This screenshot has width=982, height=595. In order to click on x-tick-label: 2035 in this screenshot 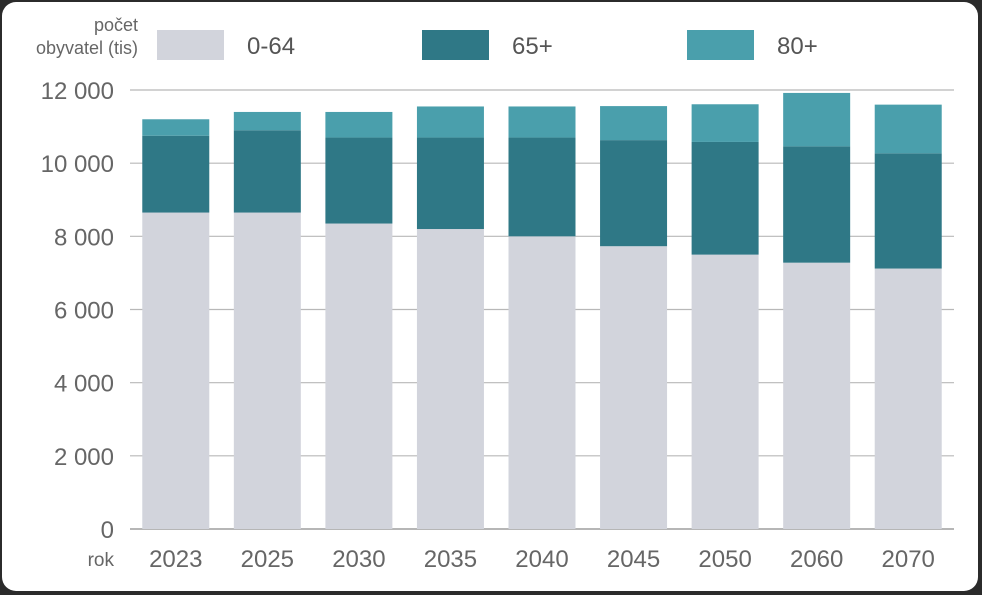, I will do `click(450, 559)`.